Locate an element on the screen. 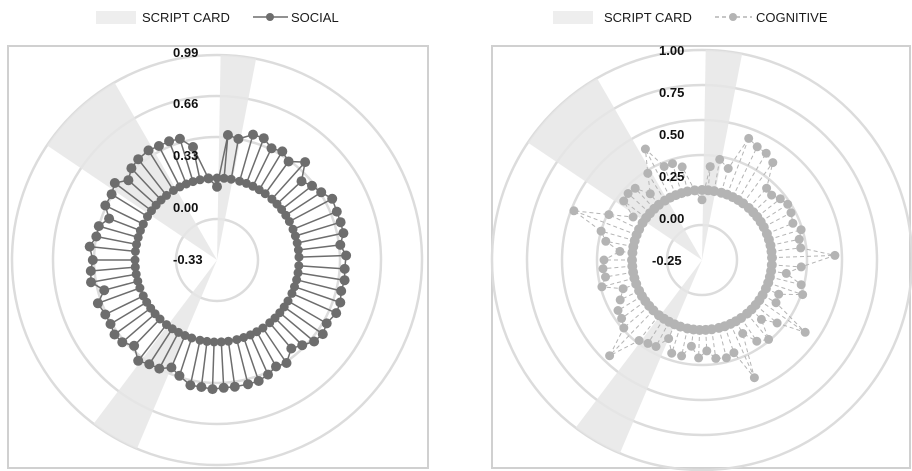  social-grid-ring is located at coordinates (217, 260).